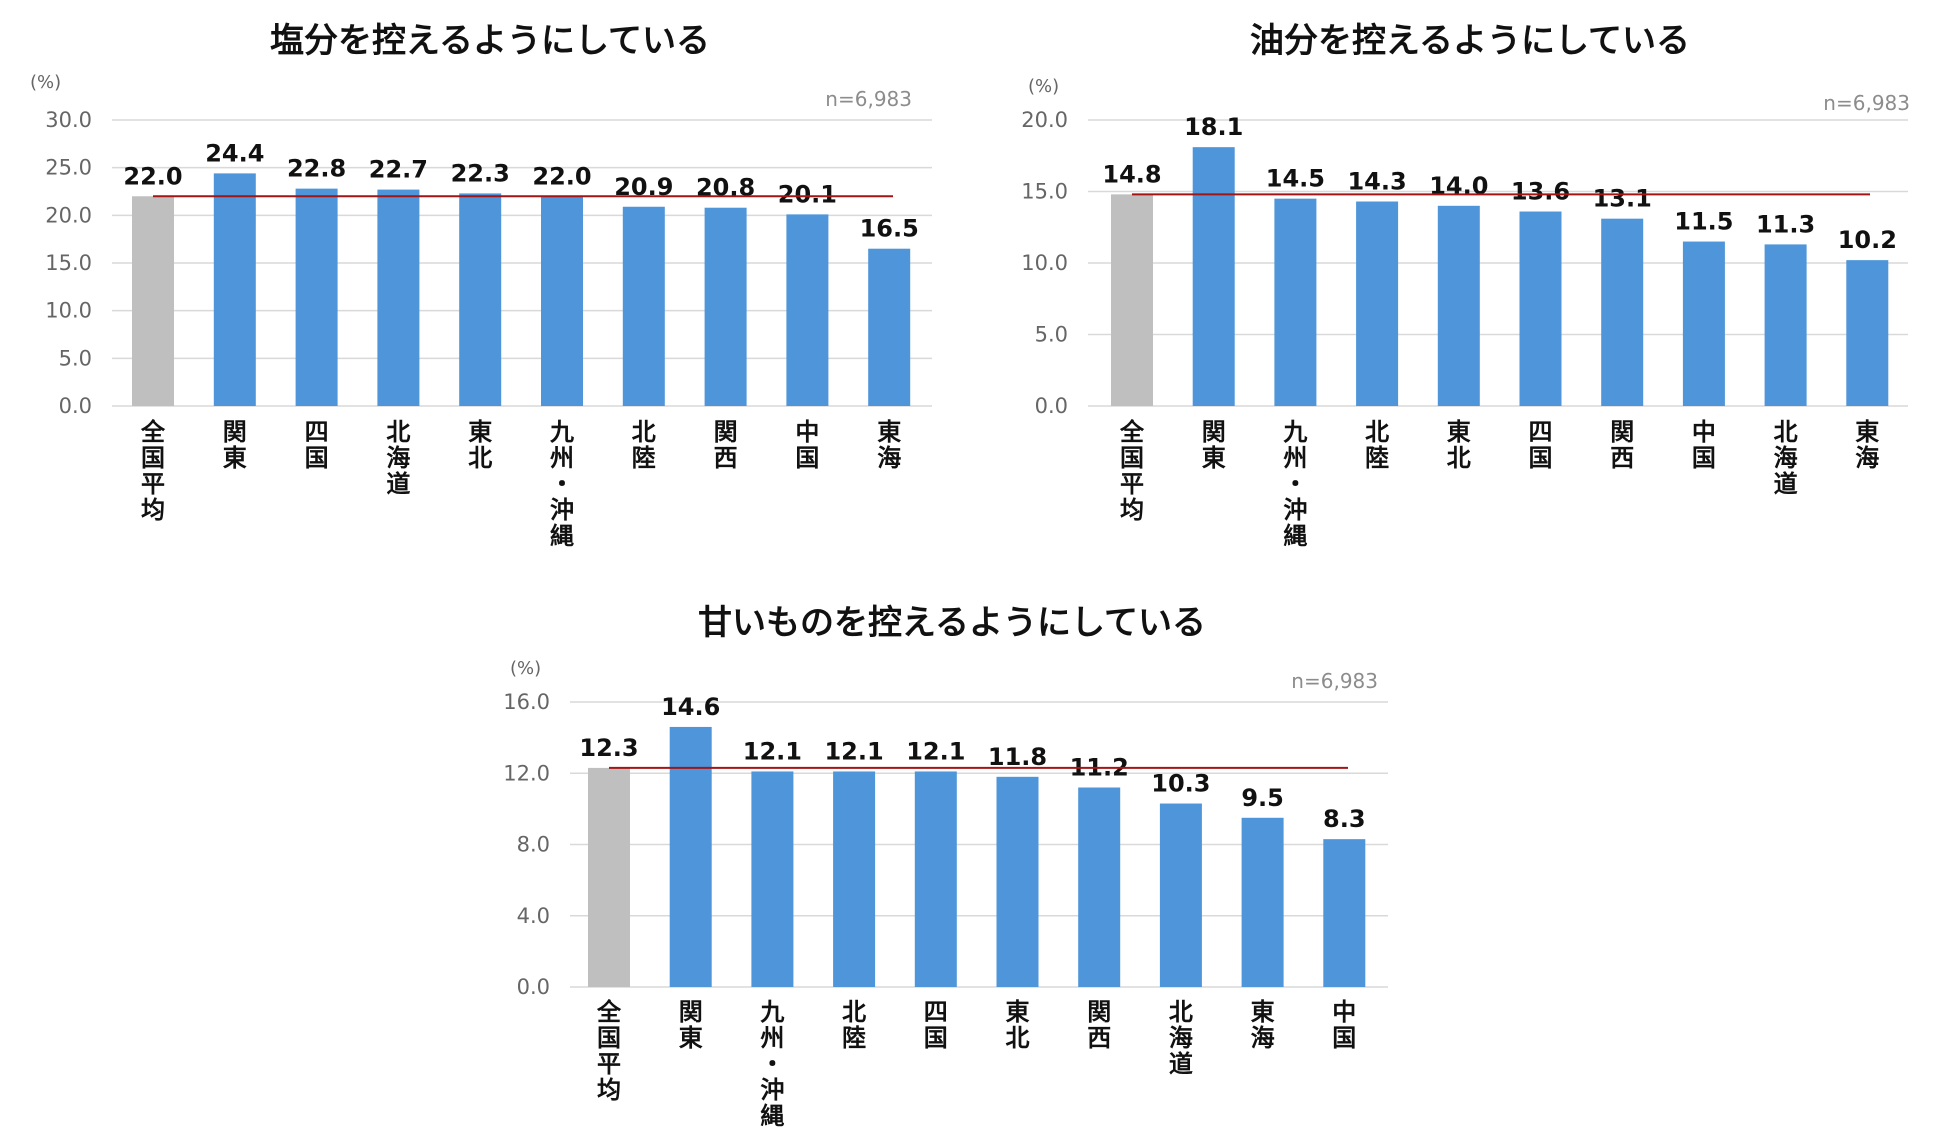 The image size is (1950, 1145). What do you see at coordinates (398, 170) in the screenshot?
I see `data-label: 22.7` at bounding box center [398, 170].